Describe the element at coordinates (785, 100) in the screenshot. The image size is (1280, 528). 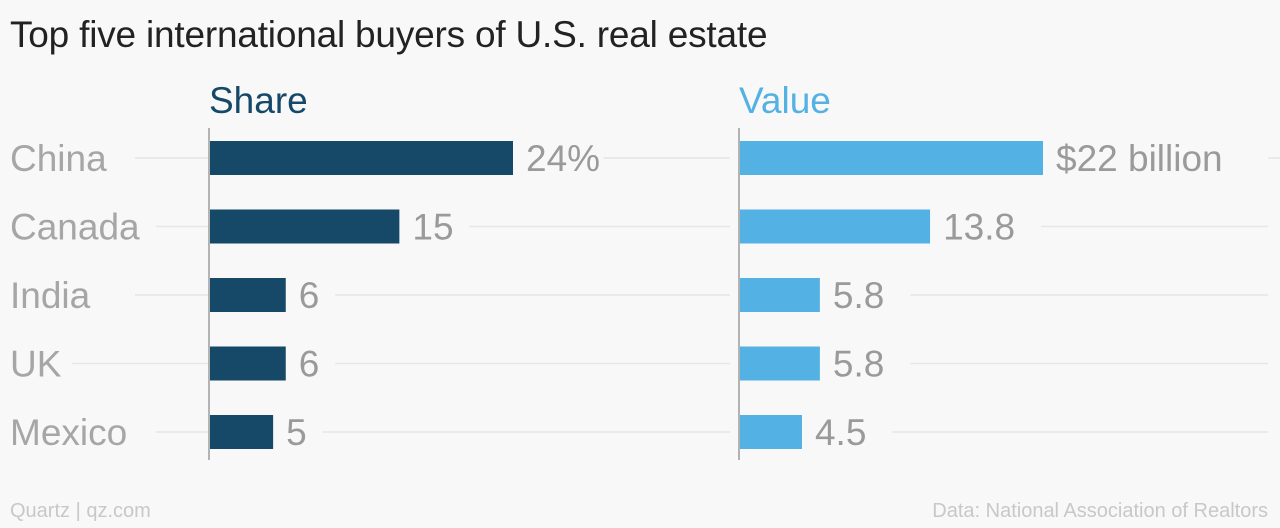
I see `panel-title: Value` at that location.